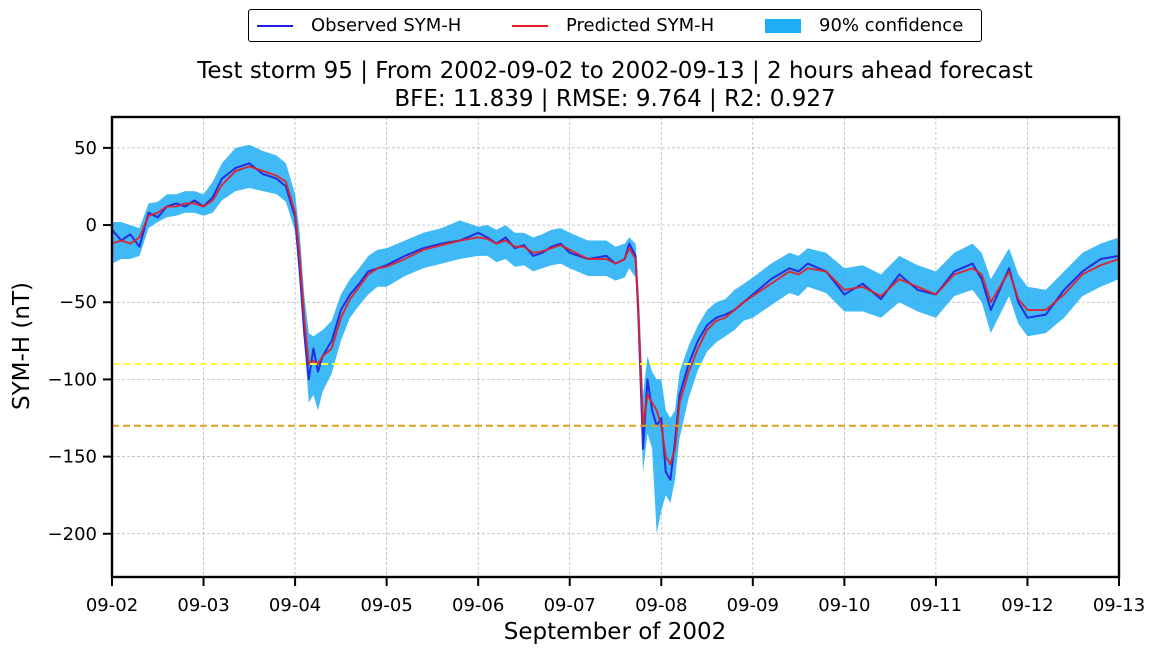 The image size is (1157, 655). Describe the element at coordinates (72, 457) in the screenshot. I see `y-tick-label: −150` at that location.